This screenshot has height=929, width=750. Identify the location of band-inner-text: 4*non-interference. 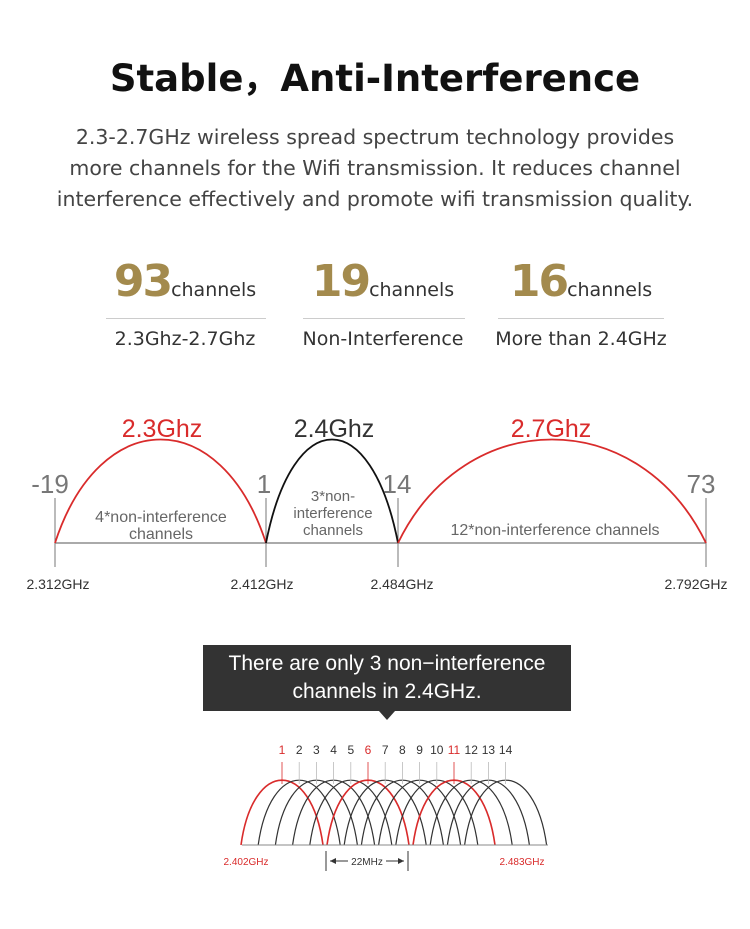
(161, 517).